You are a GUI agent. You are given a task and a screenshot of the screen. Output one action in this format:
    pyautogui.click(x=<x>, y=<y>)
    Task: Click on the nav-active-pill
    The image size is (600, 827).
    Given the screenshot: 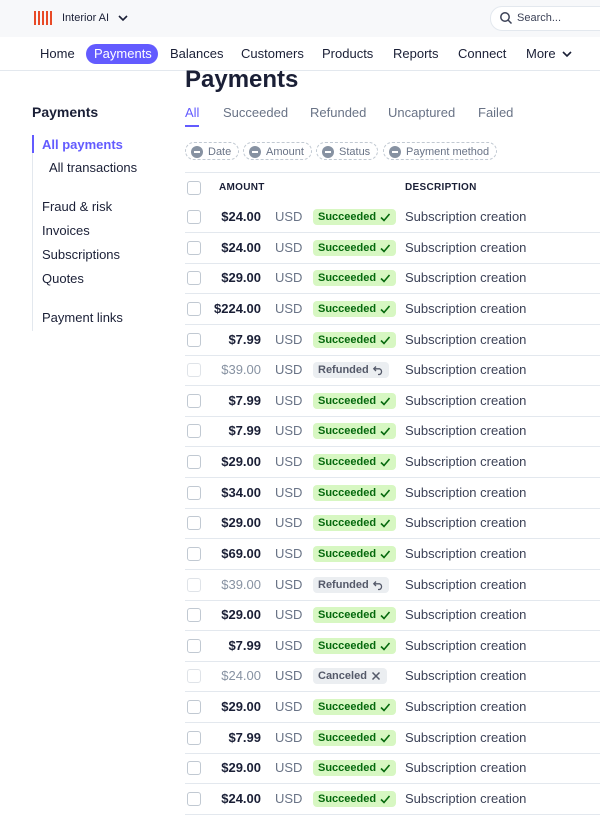 What is the action you would take?
    pyautogui.click(x=122, y=54)
    